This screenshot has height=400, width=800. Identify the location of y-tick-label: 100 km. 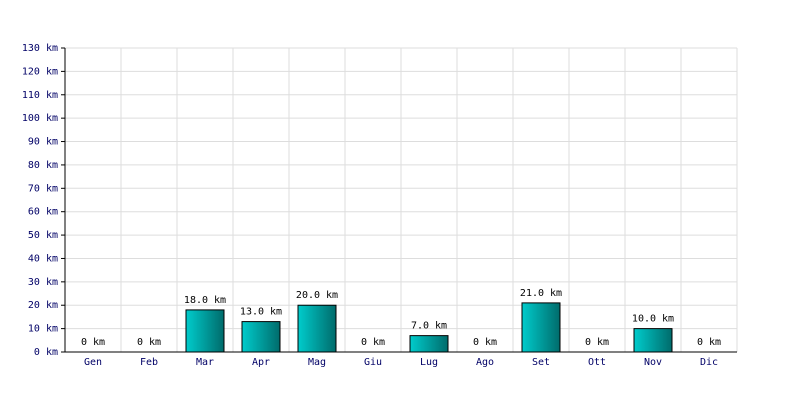
(40, 118).